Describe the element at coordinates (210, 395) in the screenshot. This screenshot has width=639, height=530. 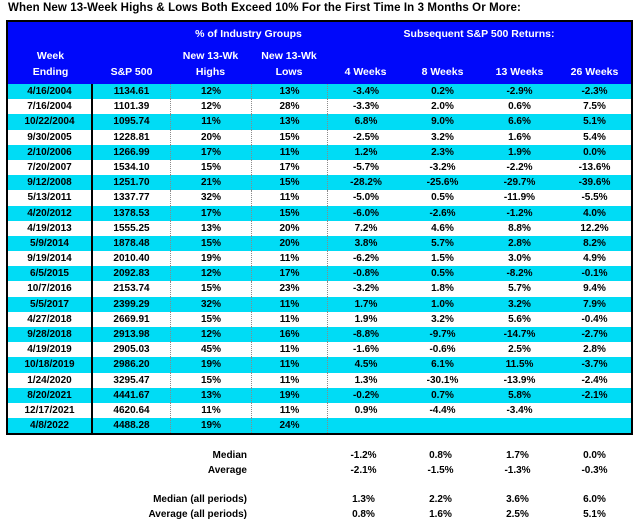
I see `cell-new-13wk-highs: 13%` at that location.